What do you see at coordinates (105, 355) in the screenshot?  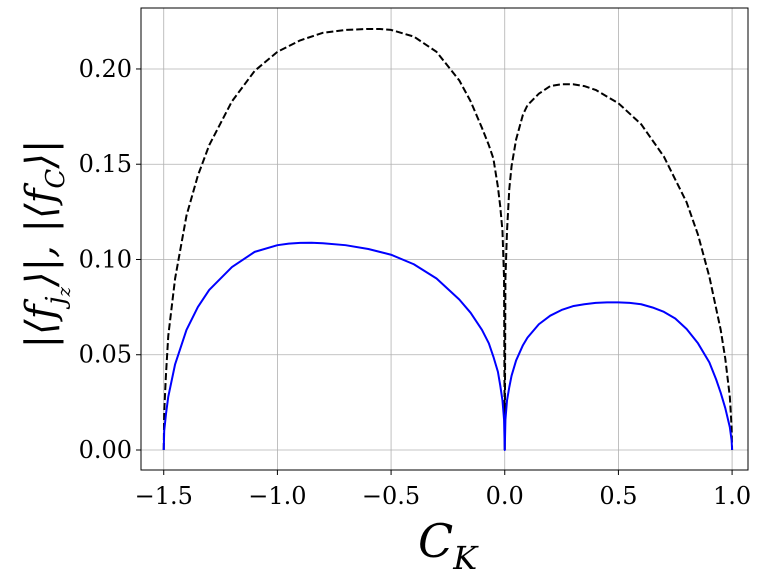 I see `y-tick-label: 0.05` at bounding box center [105, 355].